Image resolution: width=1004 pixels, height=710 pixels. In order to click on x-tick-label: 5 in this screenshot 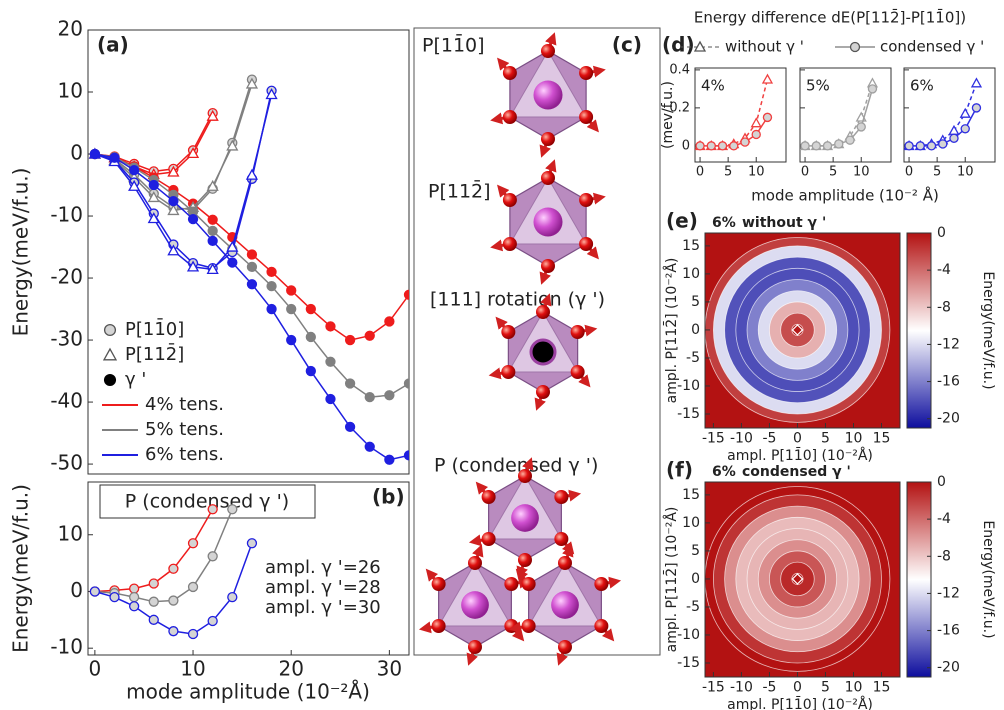, I will do `click(825, 688)`.